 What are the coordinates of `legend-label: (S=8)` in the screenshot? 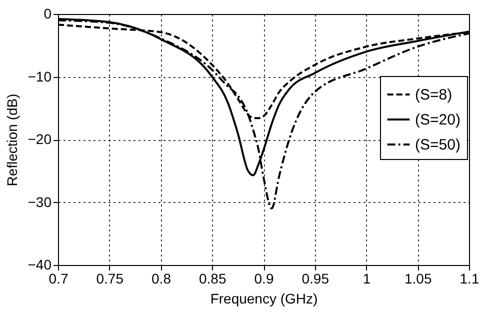 It's located at (433, 95).